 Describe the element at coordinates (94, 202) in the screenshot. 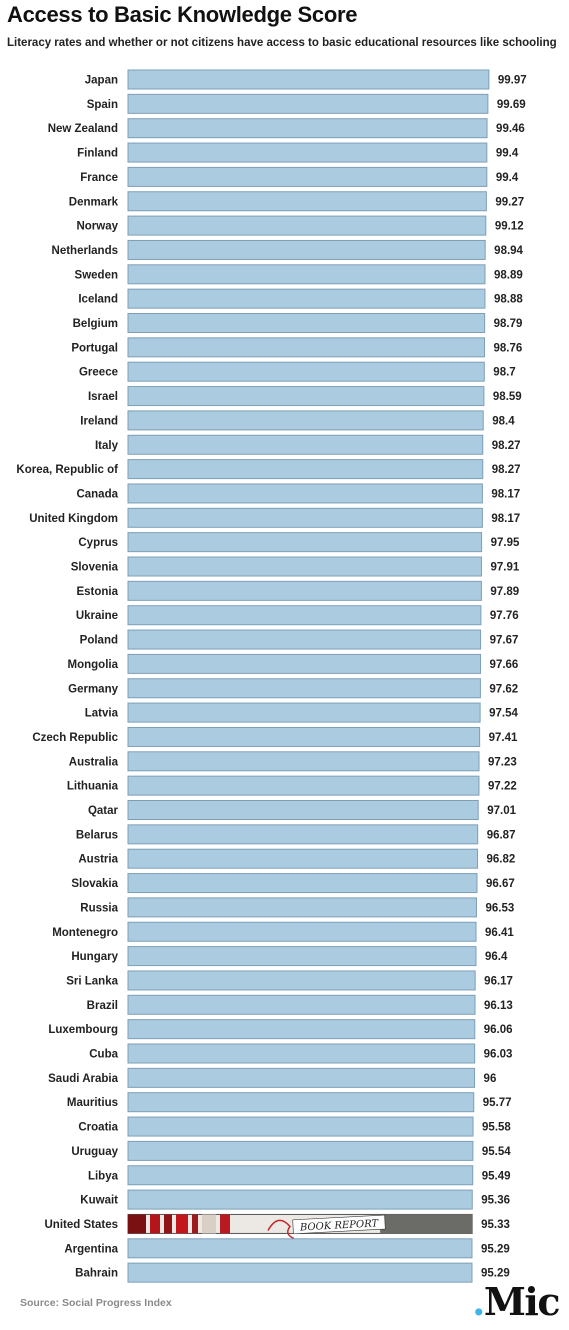

I see `category-label: Denmark` at that location.